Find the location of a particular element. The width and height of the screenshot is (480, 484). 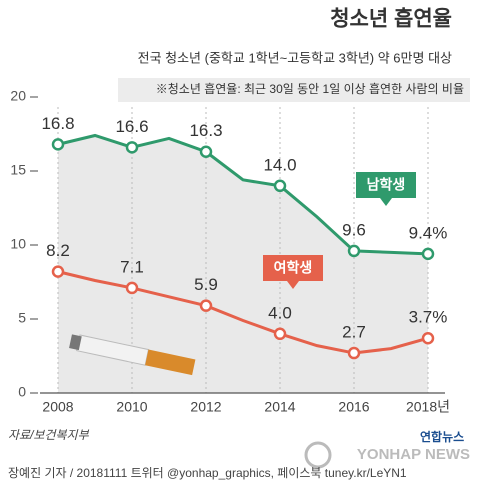

value-label: 16.6 is located at coordinates (131, 126).